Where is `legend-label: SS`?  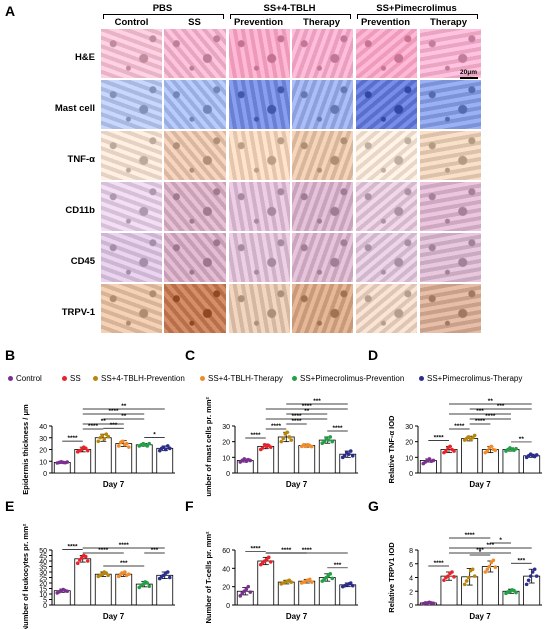 legend-label: SS is located at coordinates (75, 378).